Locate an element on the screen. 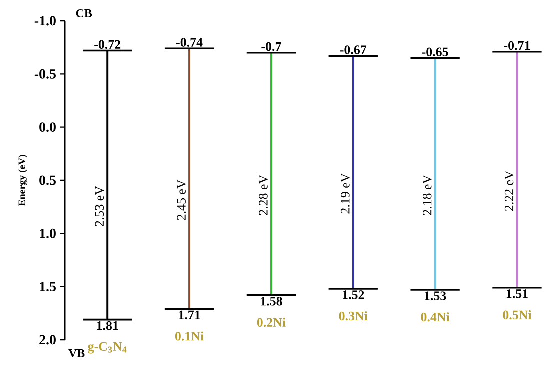 The height and width of the screenshot is (374, 550). annotation: -0.7 is located at coordinates (272, 47).